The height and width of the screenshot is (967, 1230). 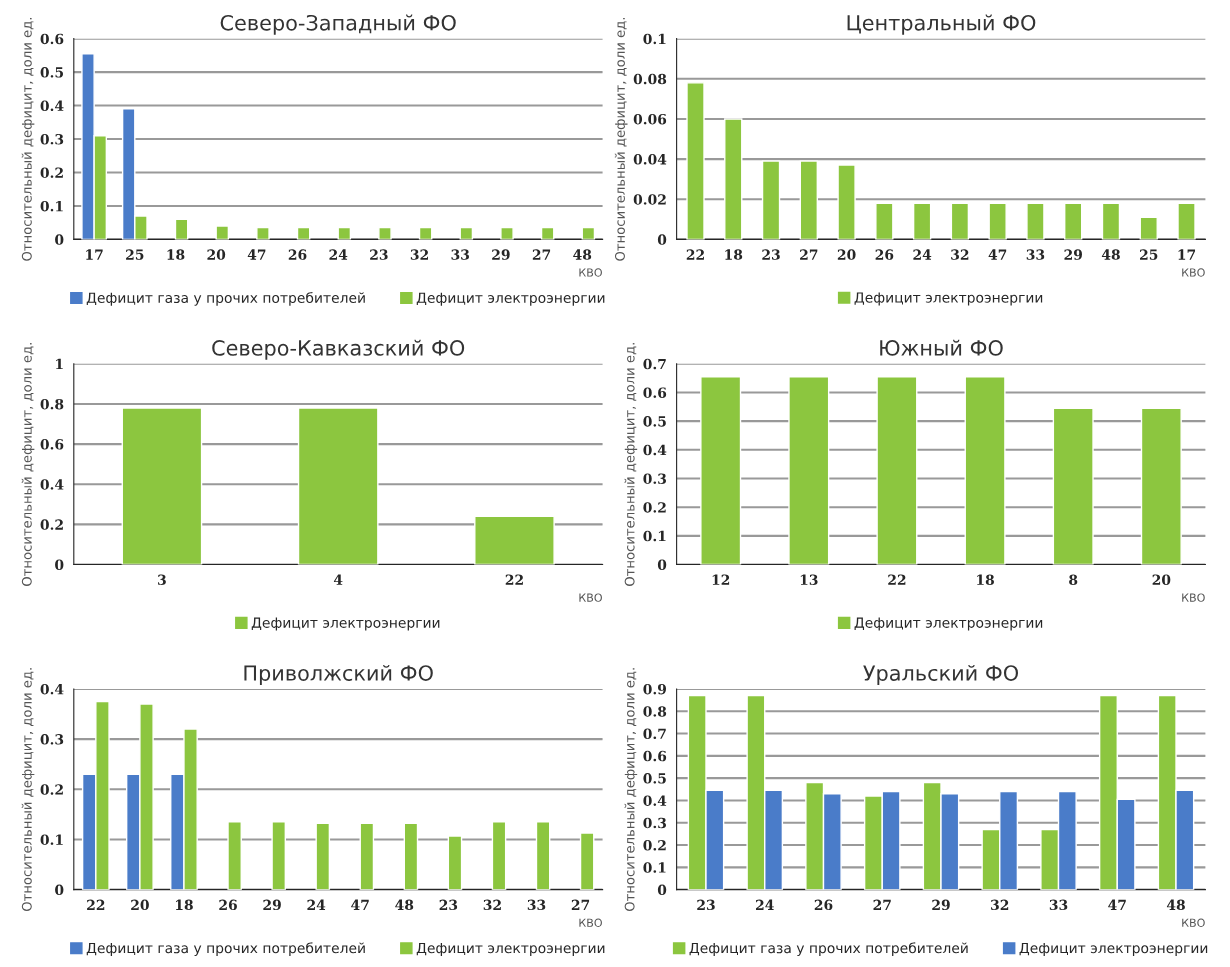 What do you see at coordinates (649, 199) in the screenshot?
I see `y-tick-label: 0.02` at bounding box center [649, 199].